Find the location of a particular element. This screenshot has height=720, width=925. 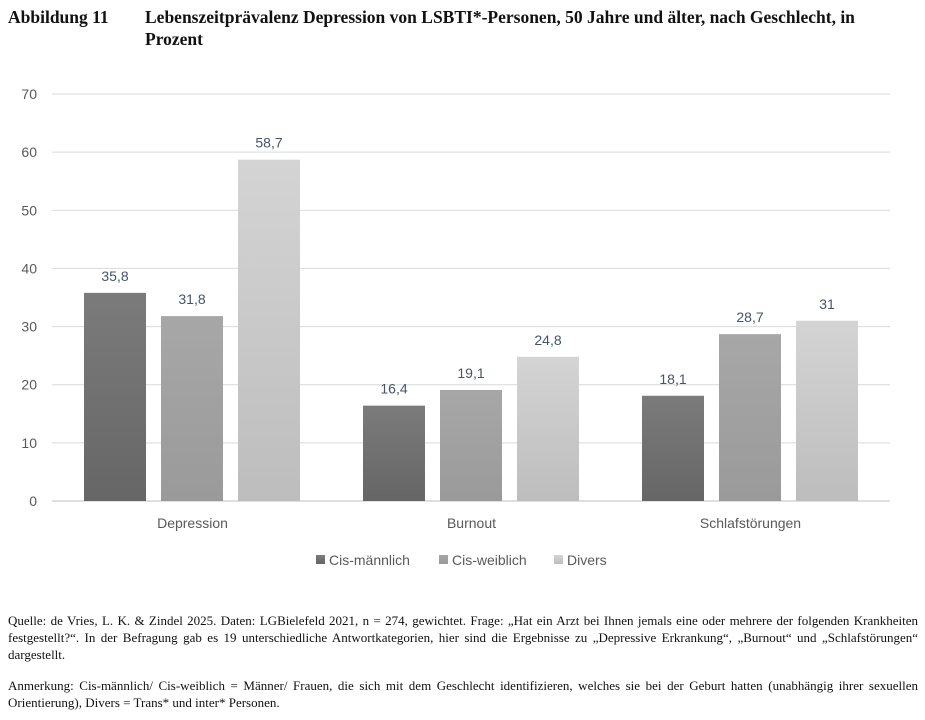

data-label-burnout-cis-weiblich: 19,1 is located at coordinates (470, 373).